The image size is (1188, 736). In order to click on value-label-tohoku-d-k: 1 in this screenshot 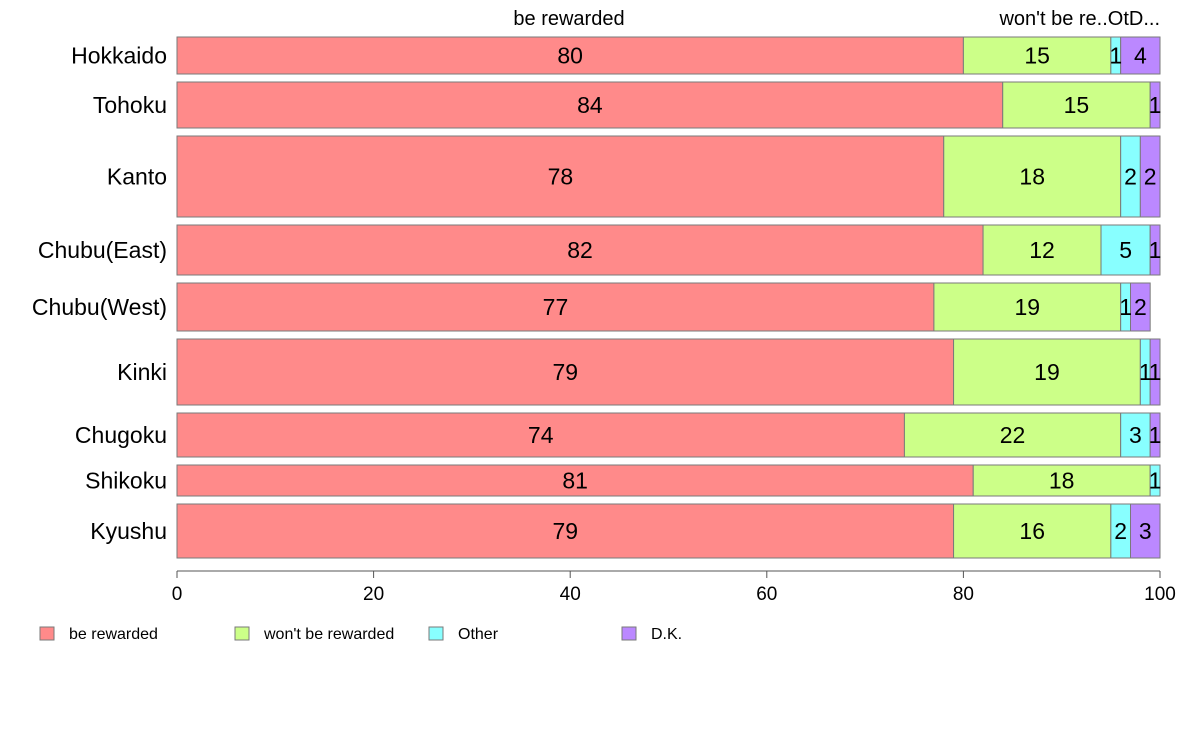, I will do `click(1155, 105)`.